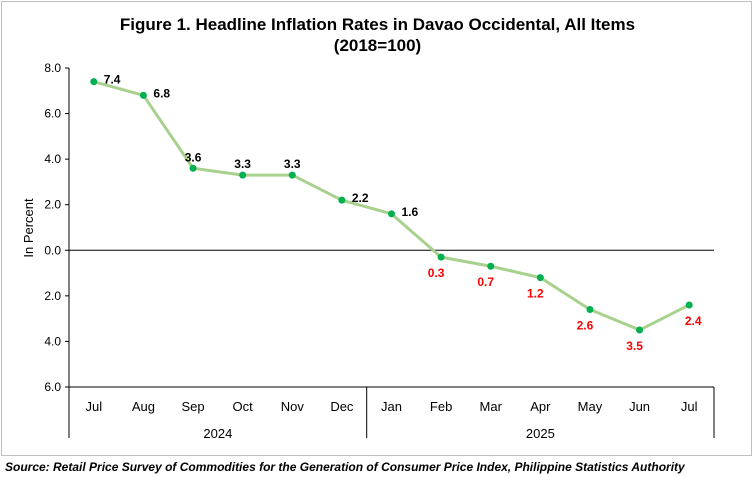  What do you see at coordinates (293, 406) in the screenshot?
I see `x-tick-label: Nov` at bounding box center [293, 406].